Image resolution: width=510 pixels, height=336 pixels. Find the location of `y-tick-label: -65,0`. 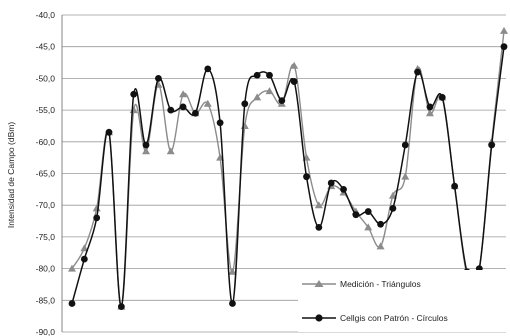

y-tick-label: -65,0 is located at coordinates (46, 174).